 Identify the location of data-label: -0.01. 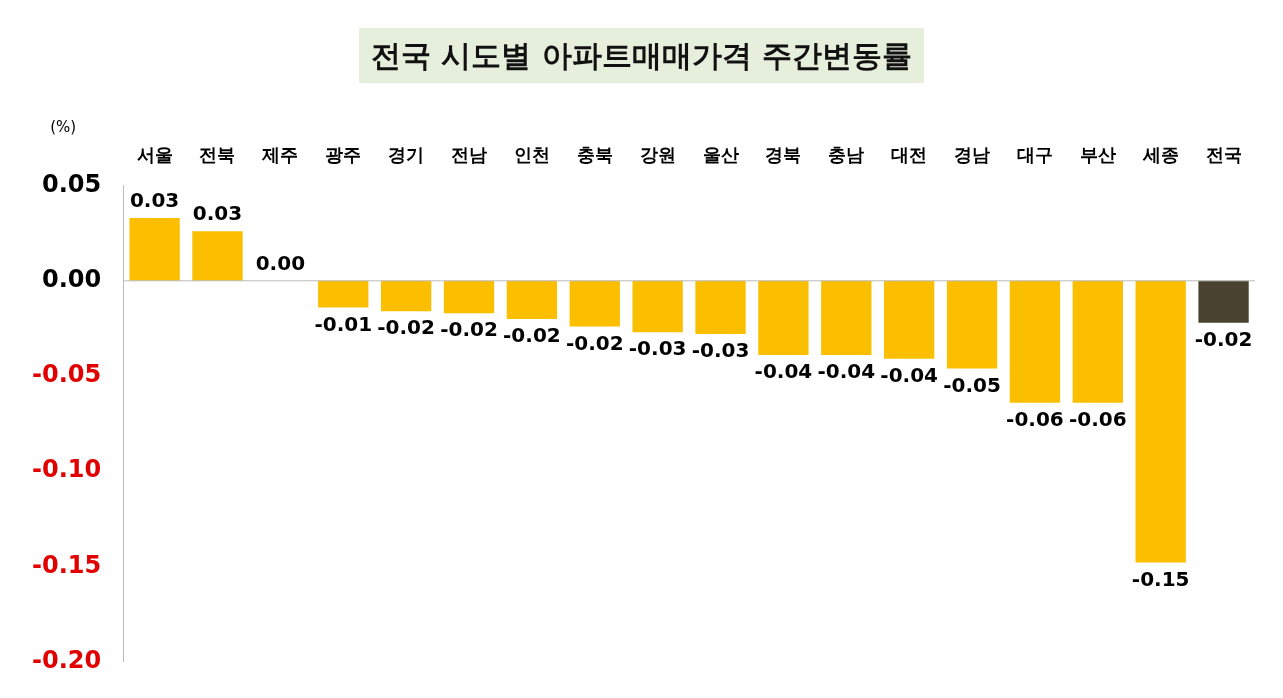
(343, 323).